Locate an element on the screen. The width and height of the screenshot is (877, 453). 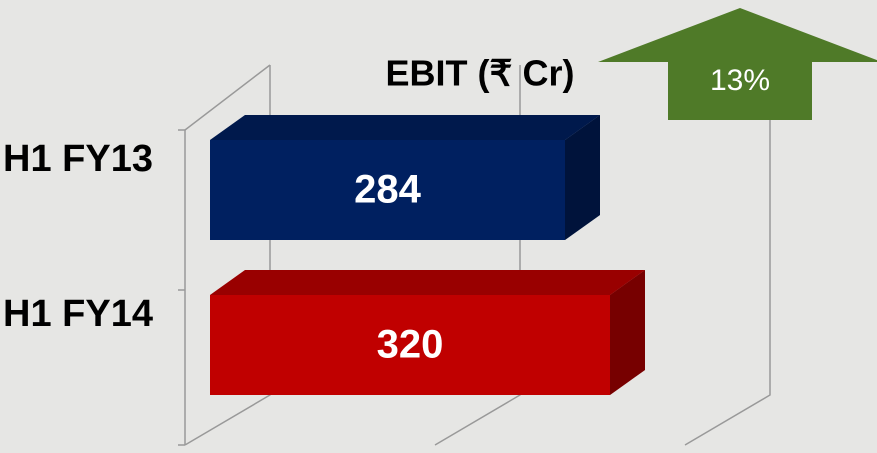
growth-arrow: 13% is located at coordinates (737, 64).